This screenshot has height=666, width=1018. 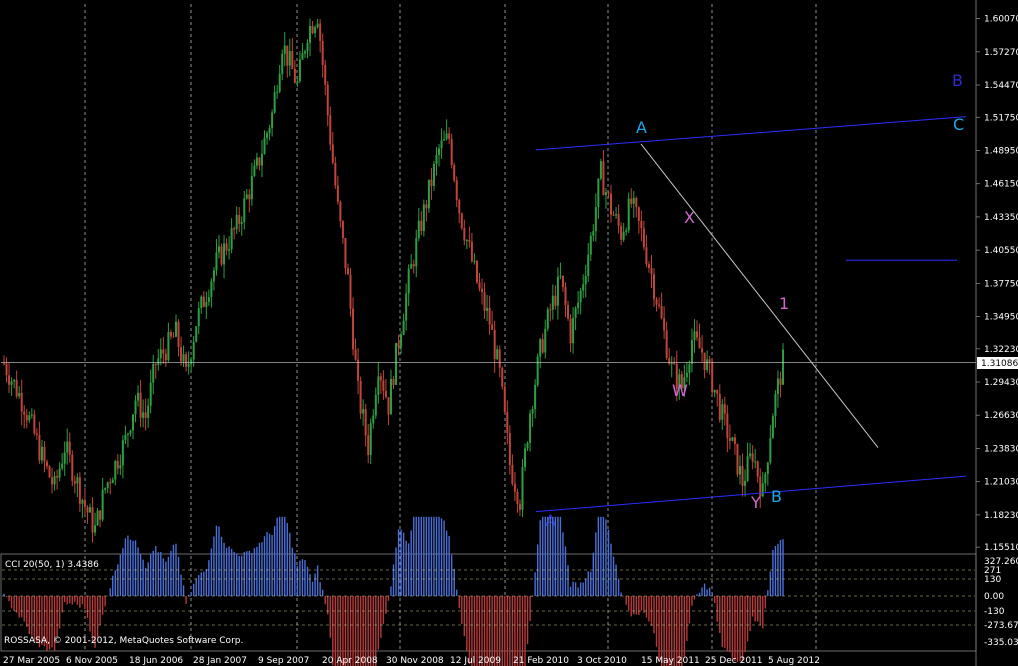 What do you see at coordinates (1001, 20) in the screenshot?
I see `price-tick-label: 1.60070` at bounding box center [1001, 20].